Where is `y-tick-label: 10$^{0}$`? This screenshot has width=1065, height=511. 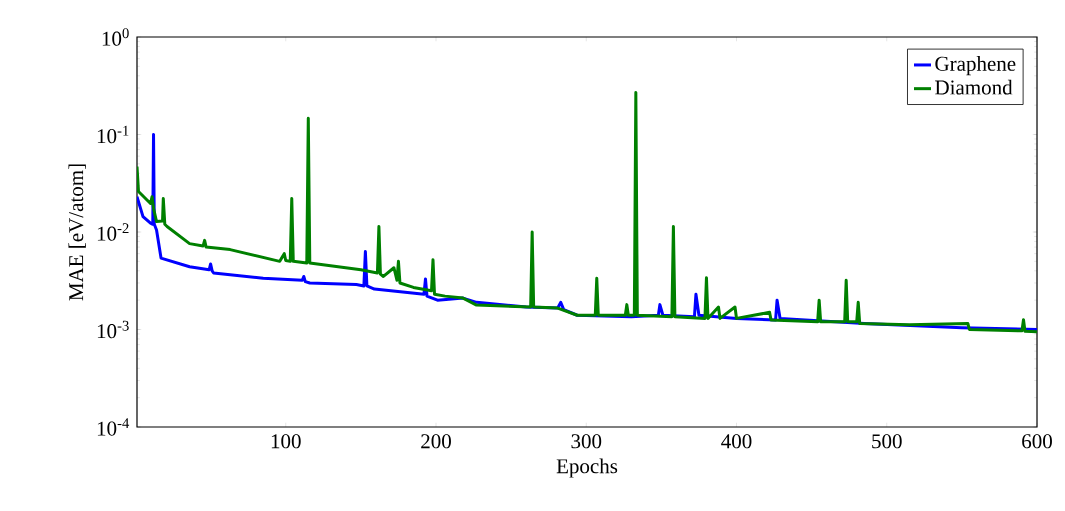 y-tick-label: 10$^{0}$ is located at coordinates (115, 37).